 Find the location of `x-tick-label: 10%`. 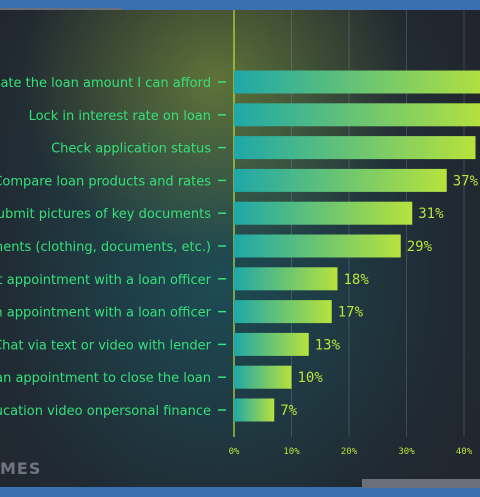

x-tick-label: 10% is located at coordinates (291, 452).